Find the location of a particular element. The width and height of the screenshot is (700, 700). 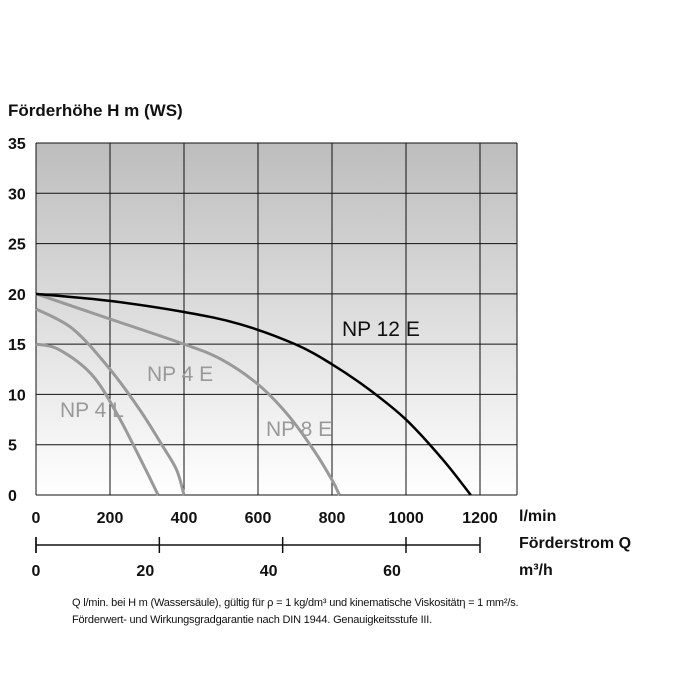

series-line-np-4-e is located at coordinates (110, 401).